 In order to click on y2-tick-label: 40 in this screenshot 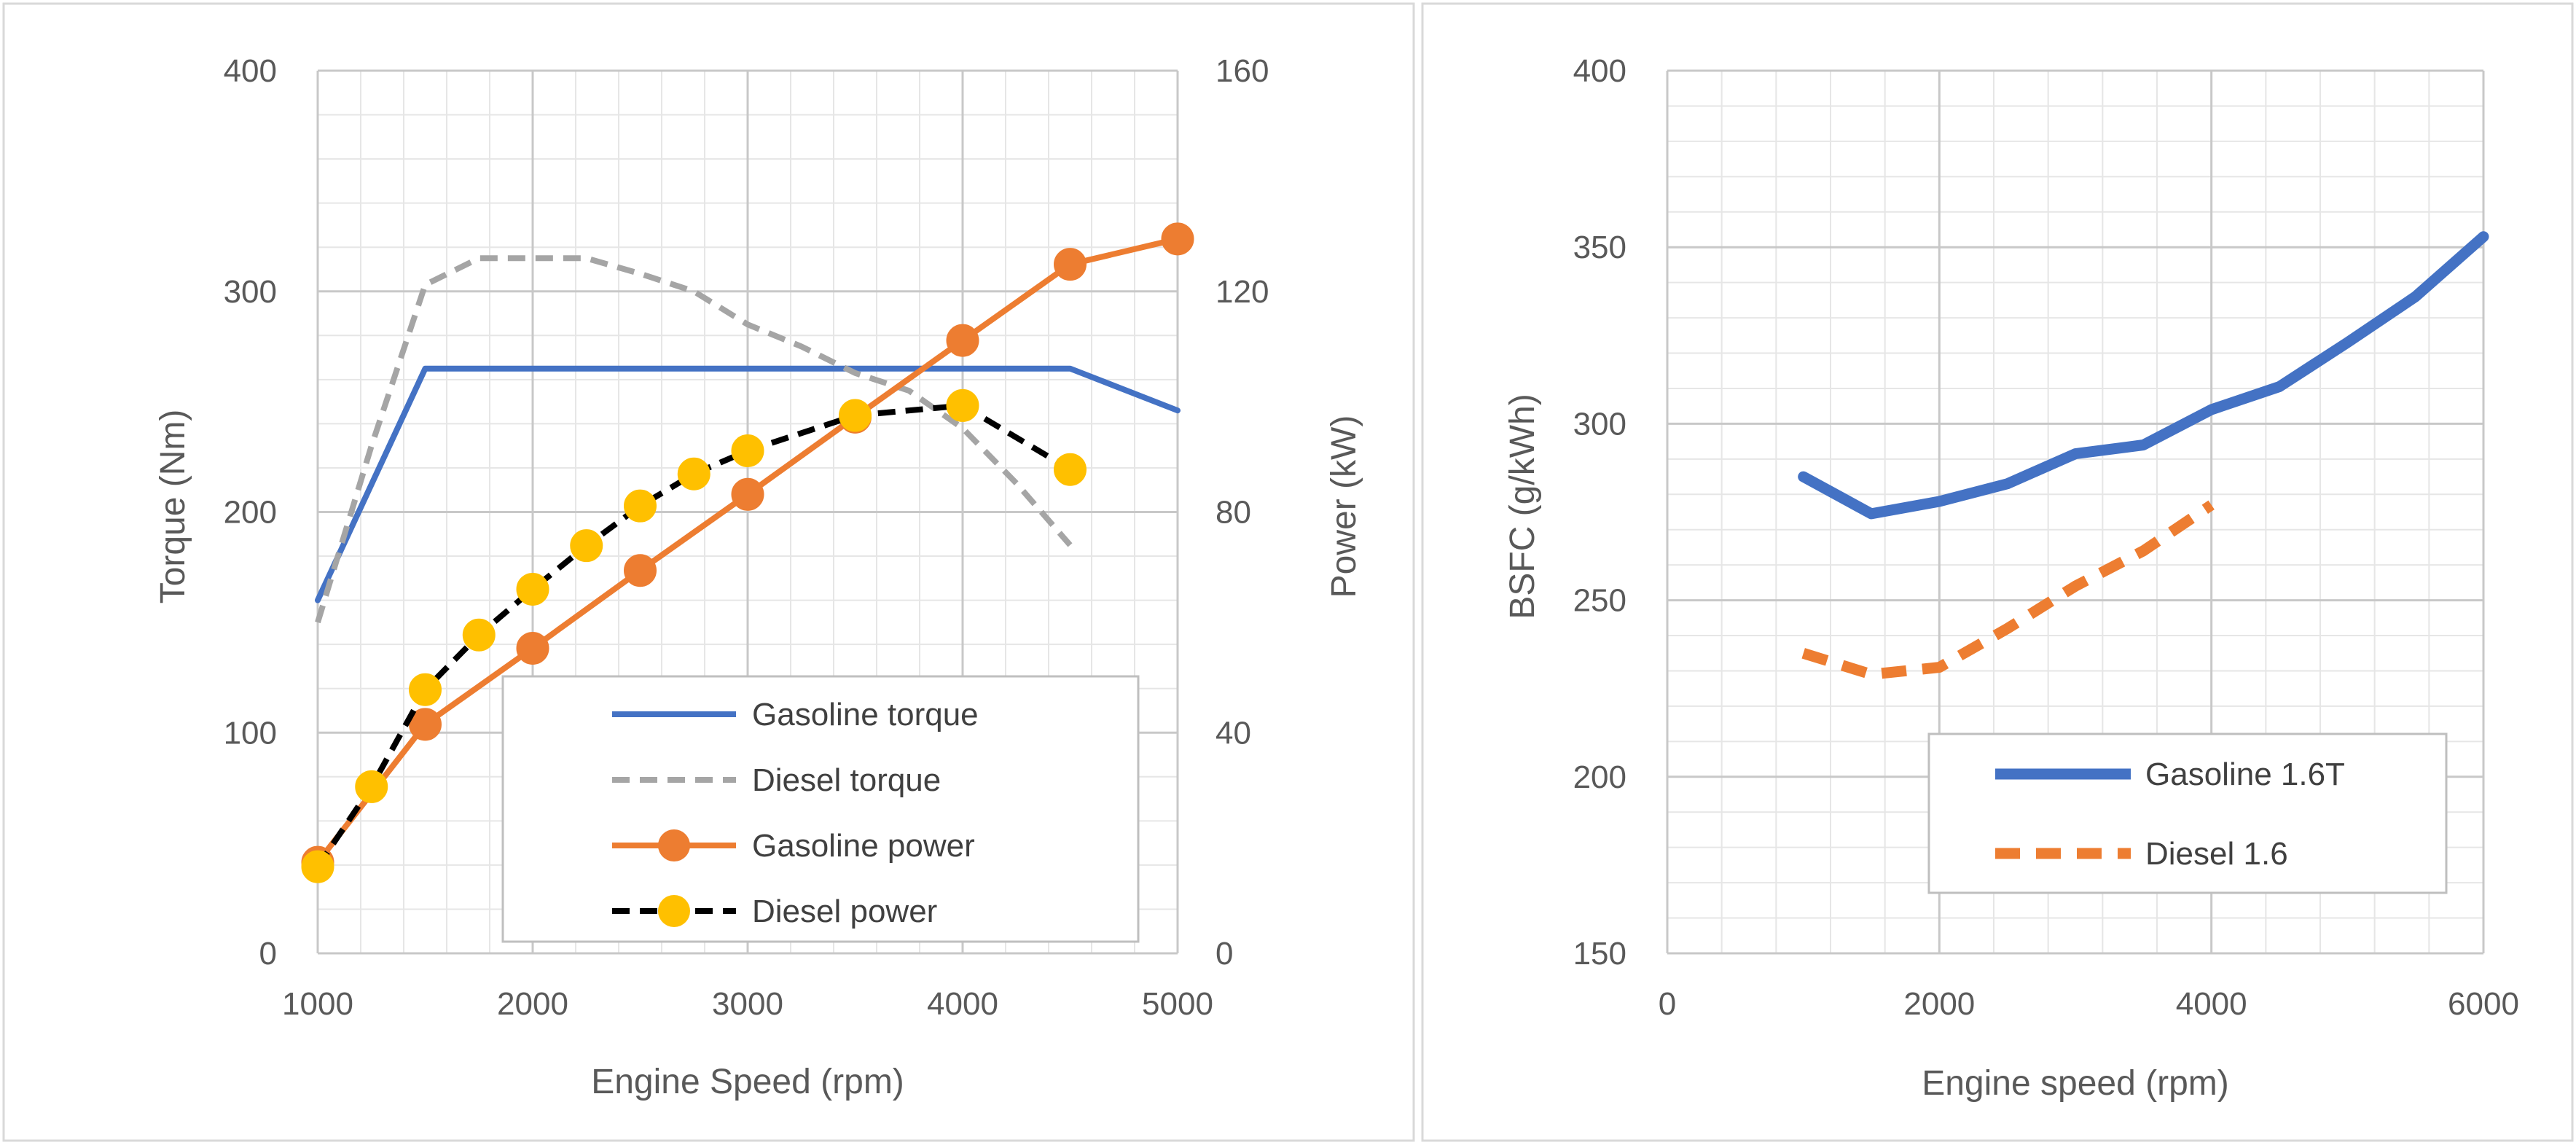, I will do `click(1233, 733)`.